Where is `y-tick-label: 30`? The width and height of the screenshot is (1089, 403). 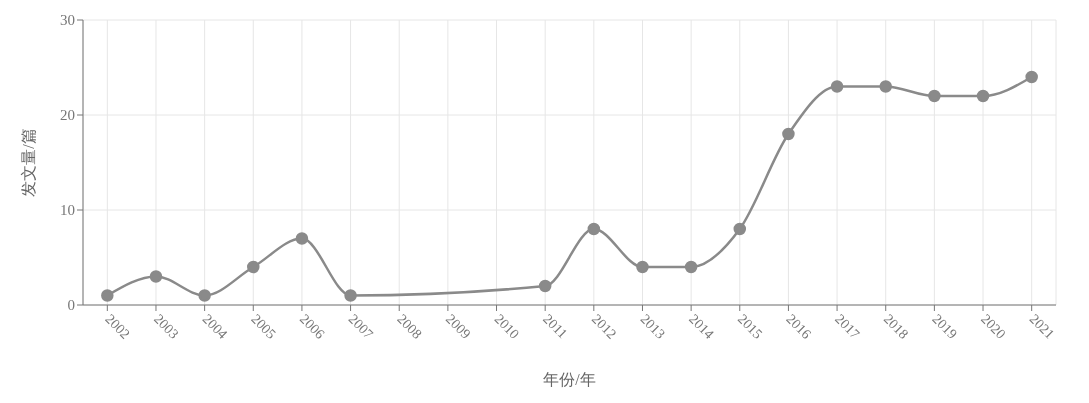
y-tick-label: 30 is located at coordinates (67, 20).